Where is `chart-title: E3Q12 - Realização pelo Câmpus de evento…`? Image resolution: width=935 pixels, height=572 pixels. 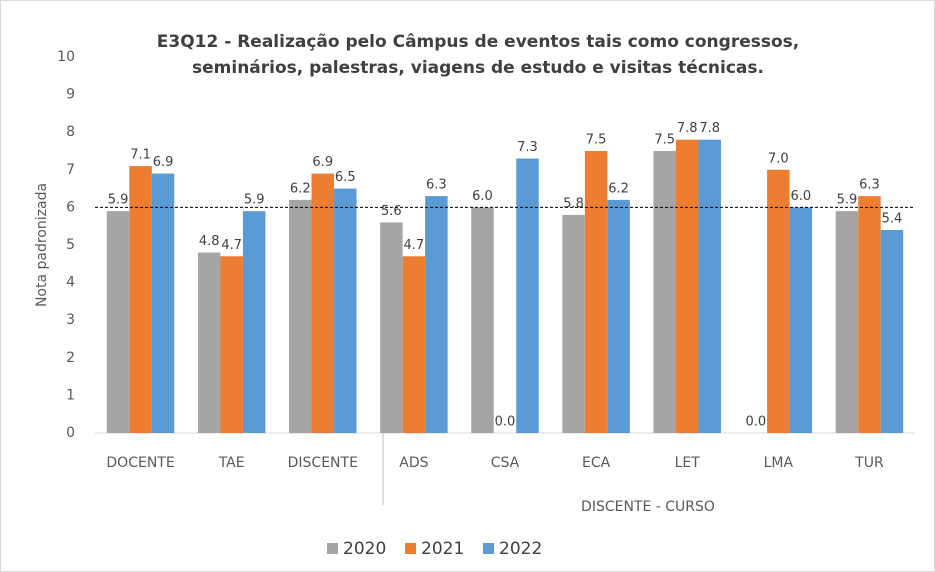 chart-title: E3Q12 - Realização pelo Câmpus de evento… is located at coordinates (478, 42).